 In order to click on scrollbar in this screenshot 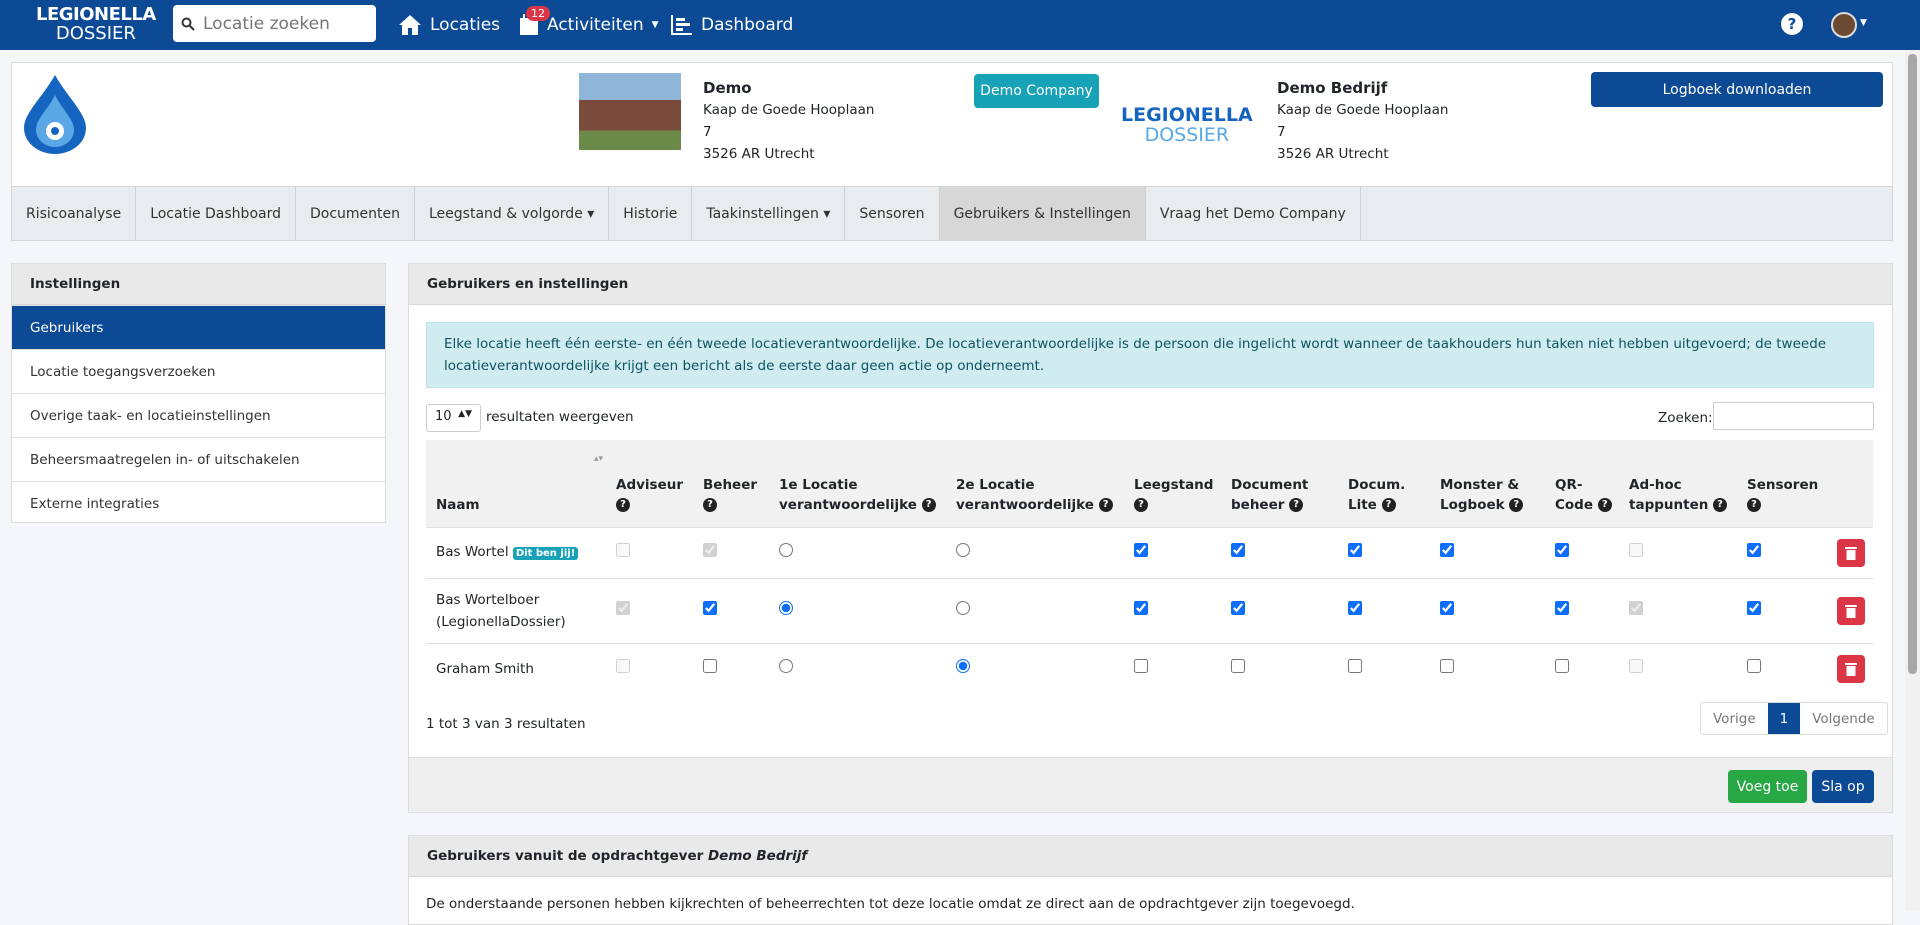, I will do `click(1912, 480)`.